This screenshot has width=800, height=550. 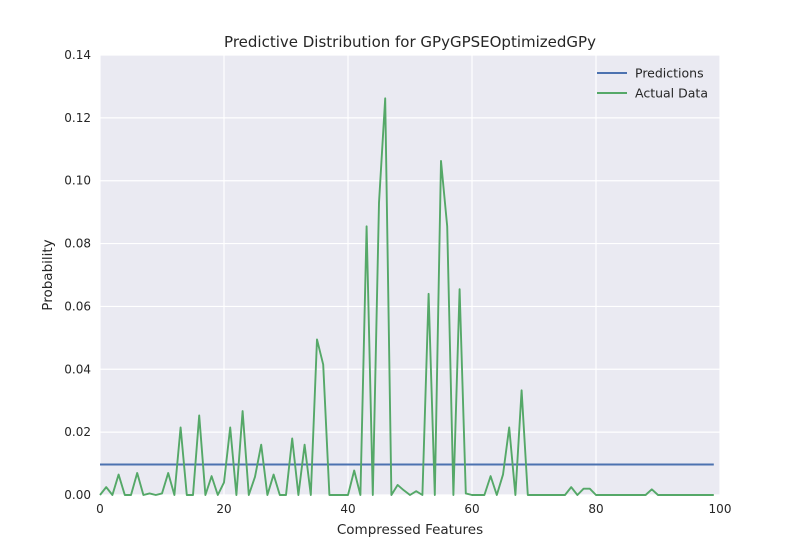 What do you see at coordinates (77, 244) in the screenshot?
I see `y-tick-label: 0.08` at bounding box center [77, 244].